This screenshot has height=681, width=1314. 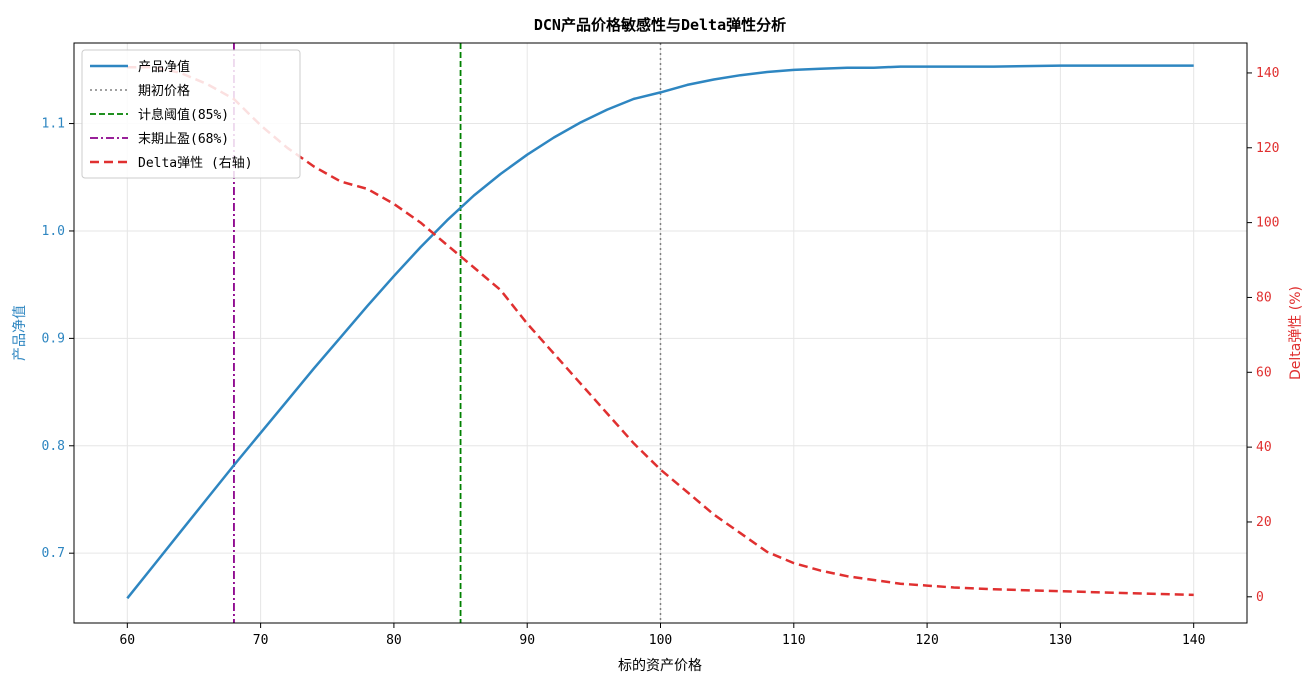 I want to click on x-tick-label: 100, so click(x=660, y=640).